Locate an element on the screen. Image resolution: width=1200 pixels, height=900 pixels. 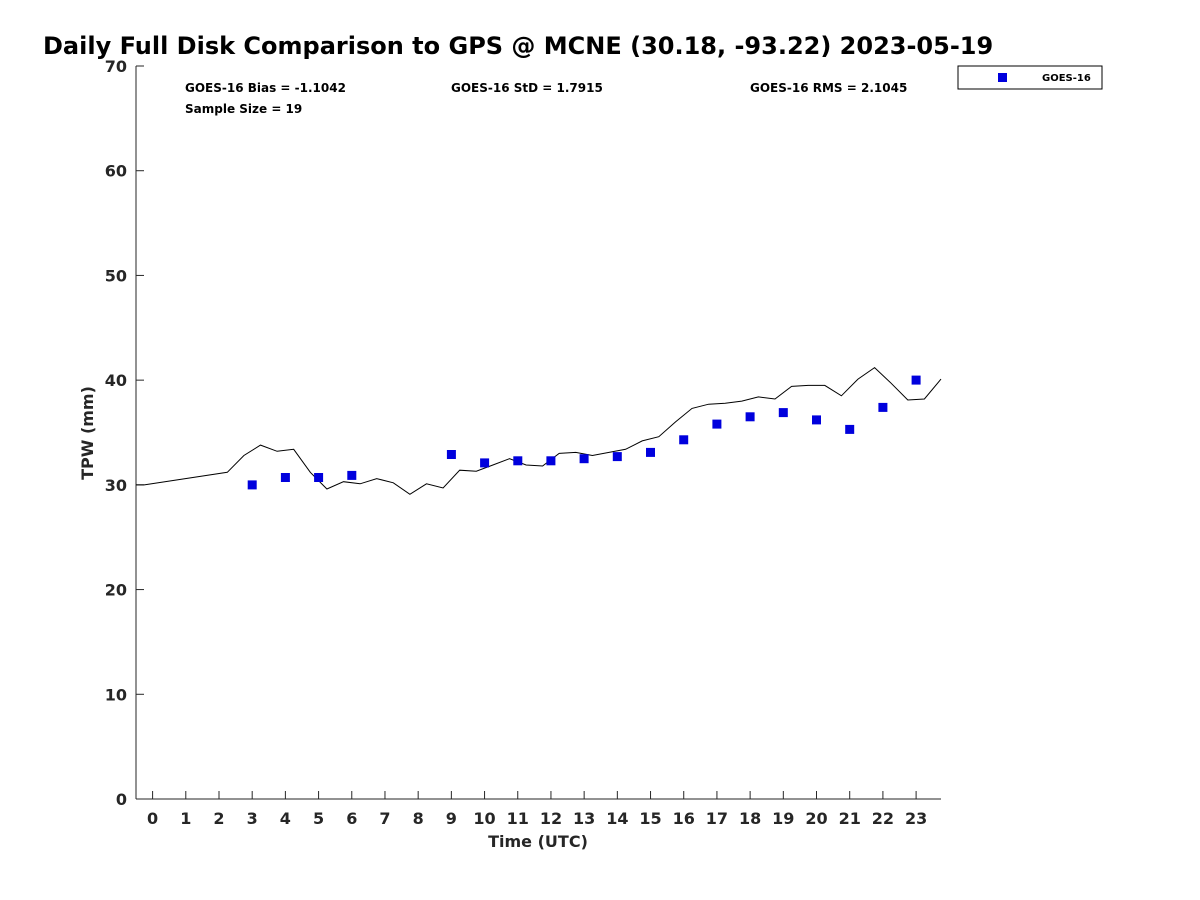
x-tick-label: 16 is located at coordinates (684, 818).